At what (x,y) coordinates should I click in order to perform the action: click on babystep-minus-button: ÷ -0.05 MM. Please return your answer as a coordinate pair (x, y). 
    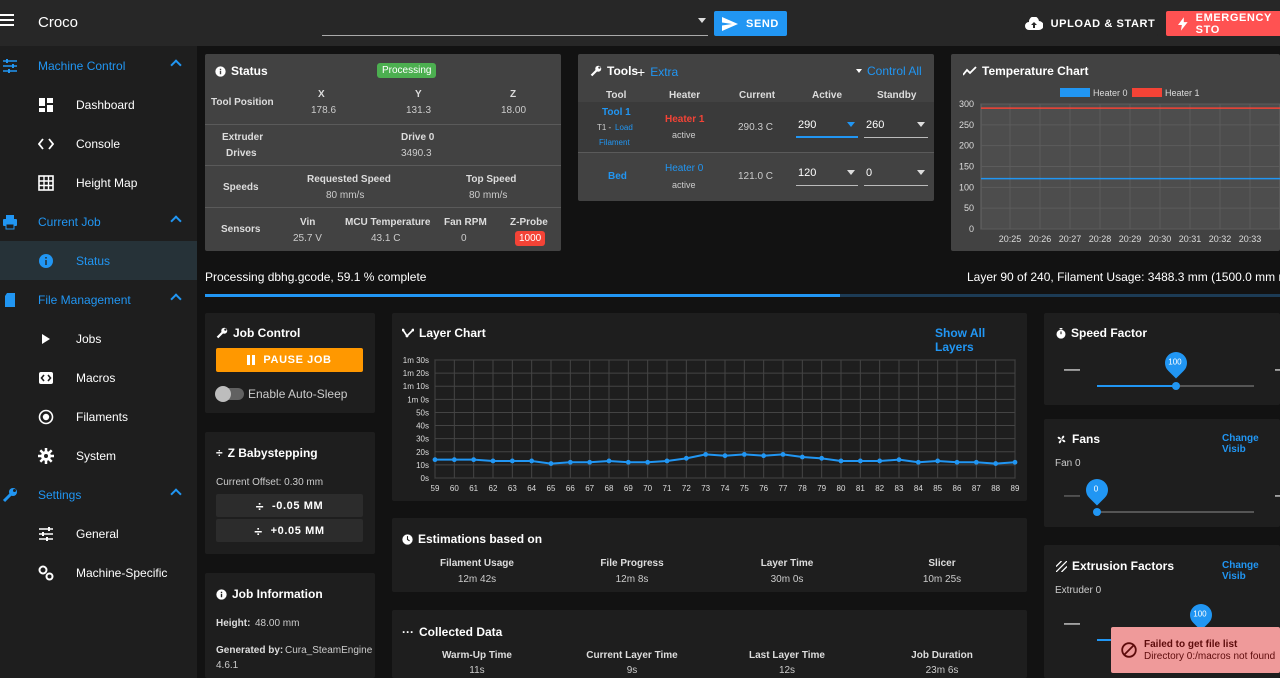
    Looking at the image, I should click on (289, 505).